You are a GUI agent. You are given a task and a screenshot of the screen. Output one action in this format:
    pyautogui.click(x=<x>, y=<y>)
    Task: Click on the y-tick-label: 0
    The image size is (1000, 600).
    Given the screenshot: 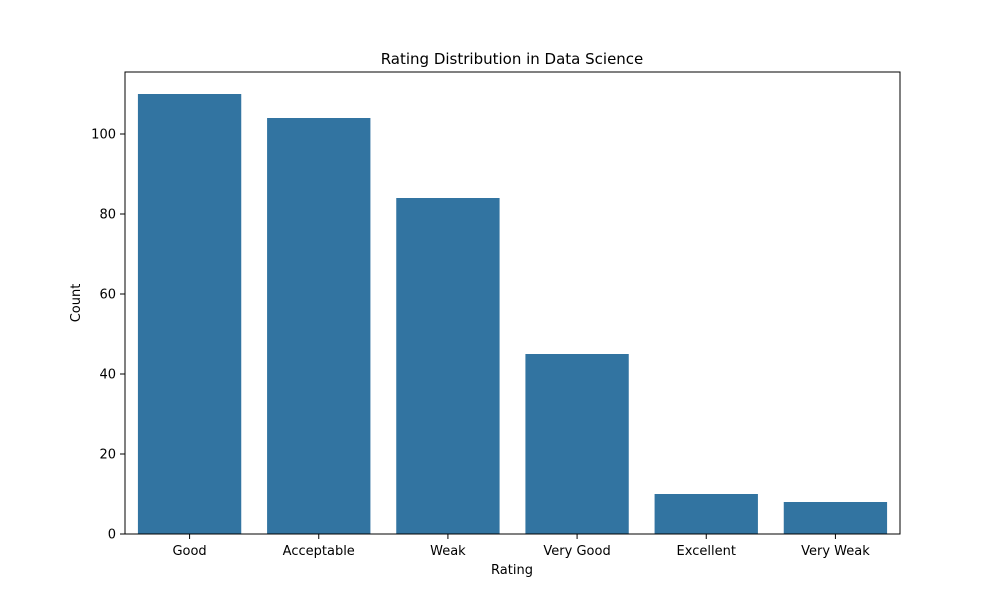 What is the action you would take?
    pyautogui.click(x=112, y=535)
    